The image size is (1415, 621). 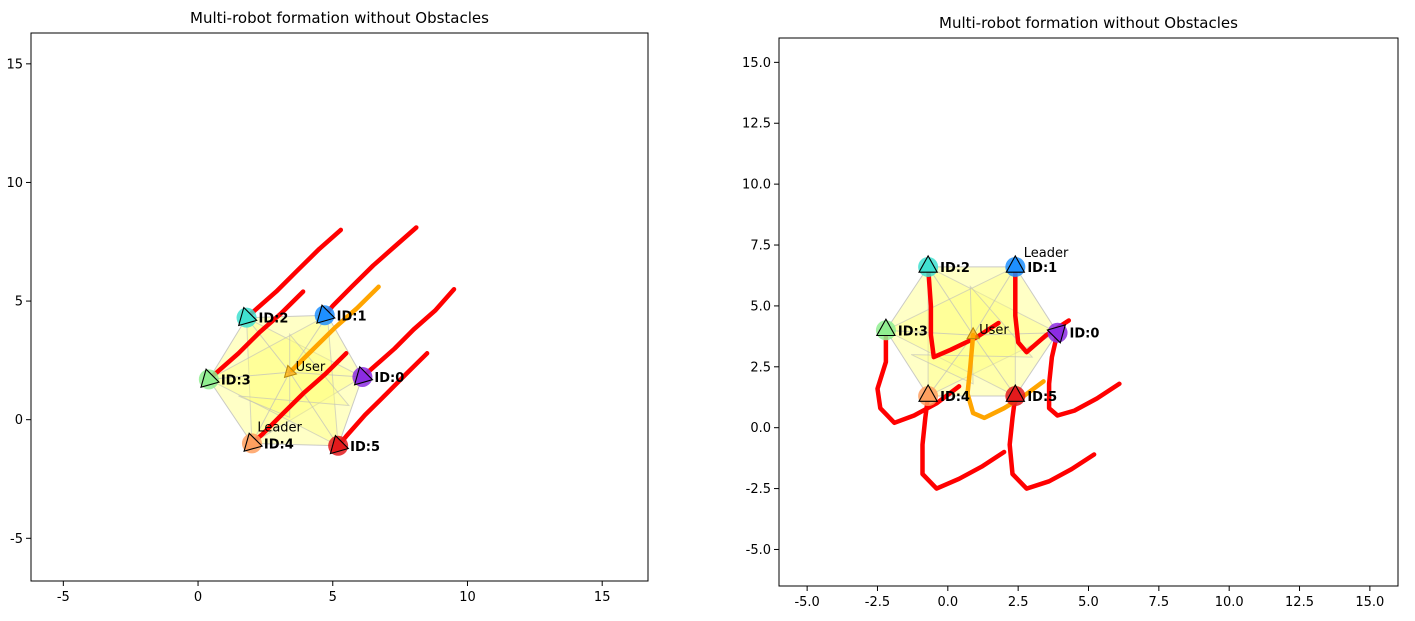 I want to click on y-tick-label: 5.0, so click(x=760, y=306).